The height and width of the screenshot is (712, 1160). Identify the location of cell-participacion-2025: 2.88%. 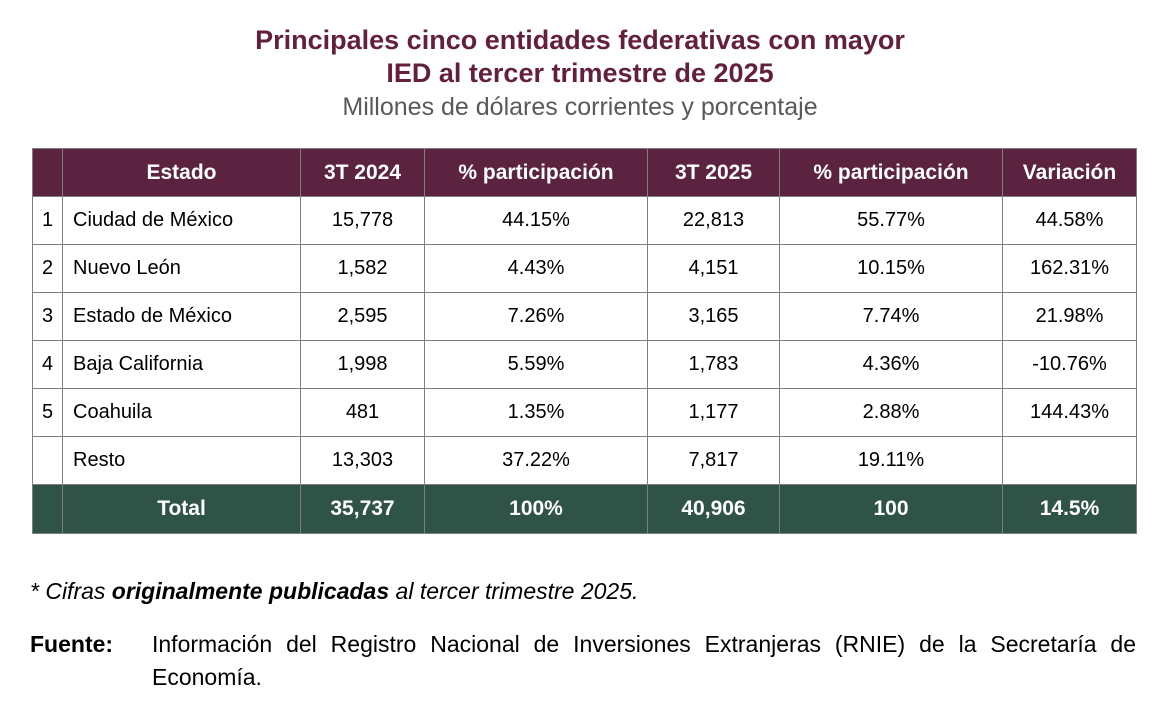
(891, 412).